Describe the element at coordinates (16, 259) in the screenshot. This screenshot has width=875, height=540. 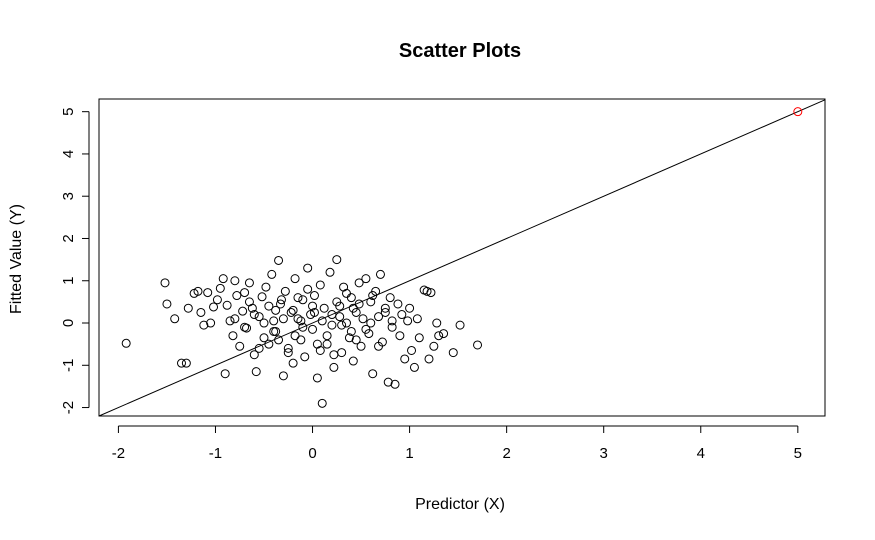
I see `y-axis-label: Fitted Value (Y)` at that location.